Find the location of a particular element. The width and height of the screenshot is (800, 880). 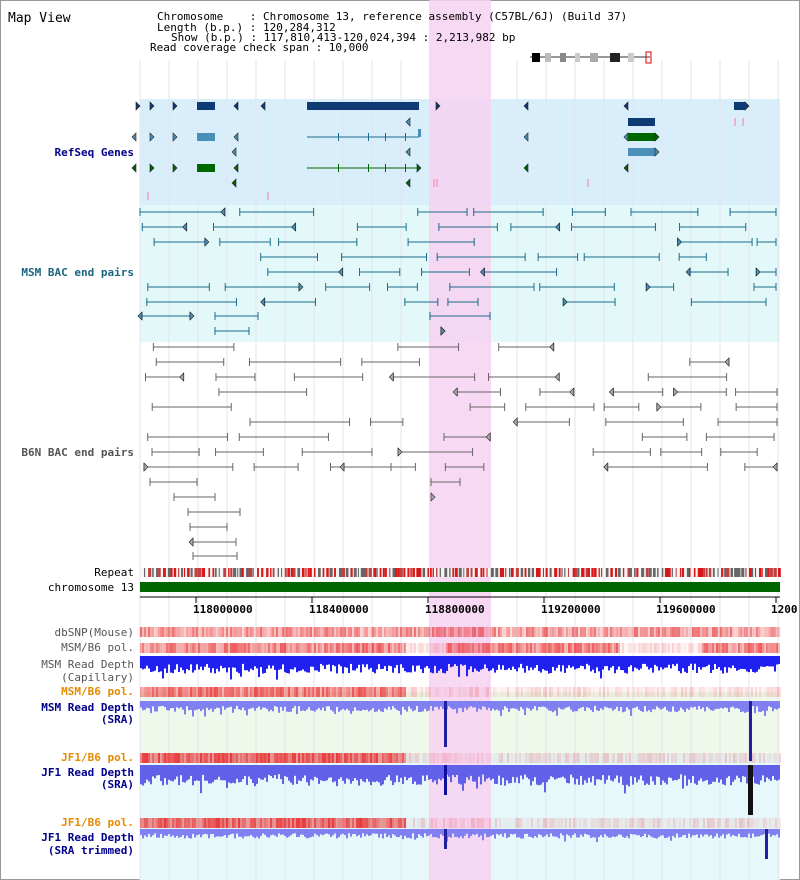

track-label-msm-depth-capillary: MSM Read Depth is located at coordinates (87, 664).